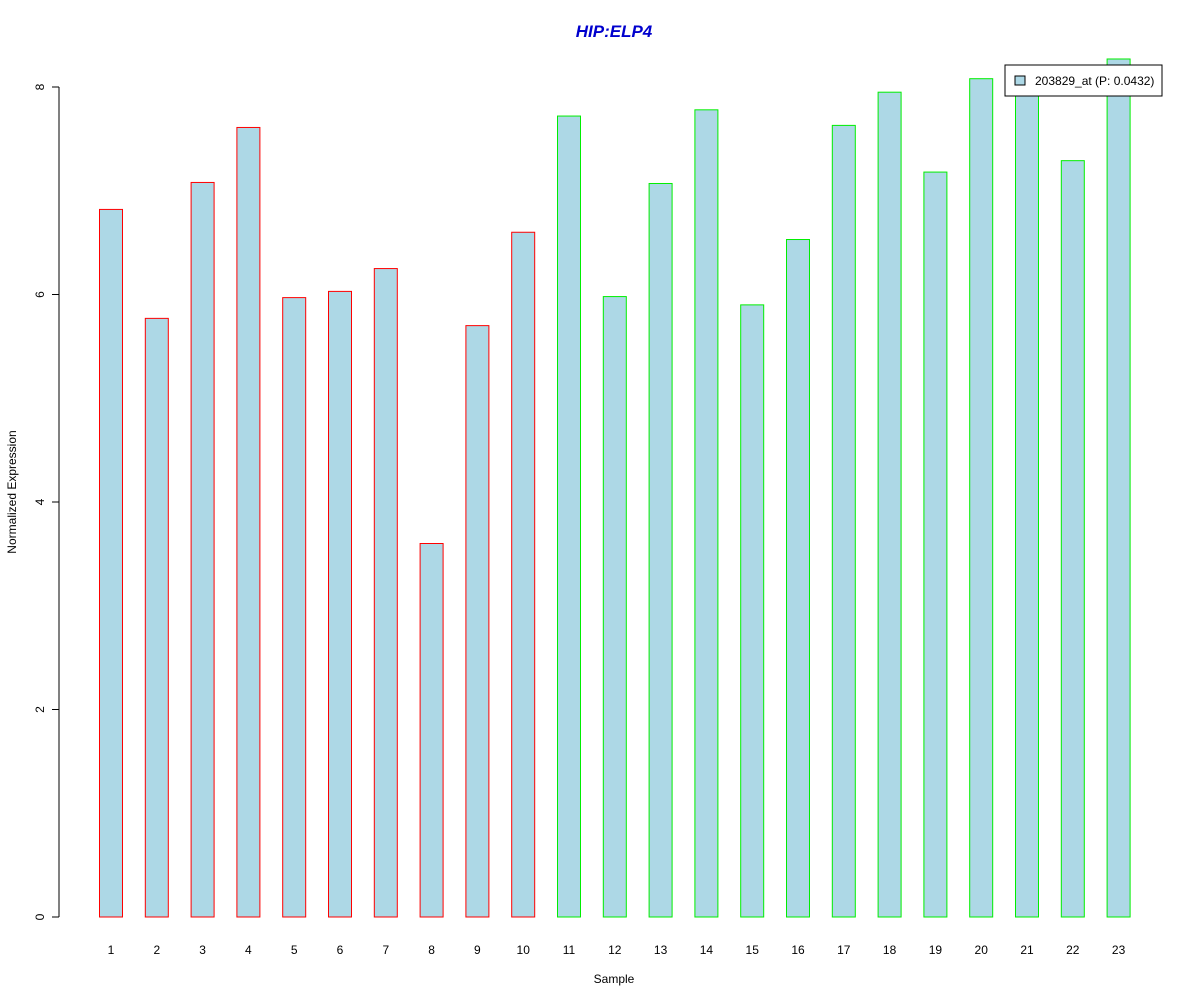 This screenshot has height=1000, width=1200. Describe the element at coordinates (40, 501) in the screenshot. I see `y-tick-label: 4` at that location.